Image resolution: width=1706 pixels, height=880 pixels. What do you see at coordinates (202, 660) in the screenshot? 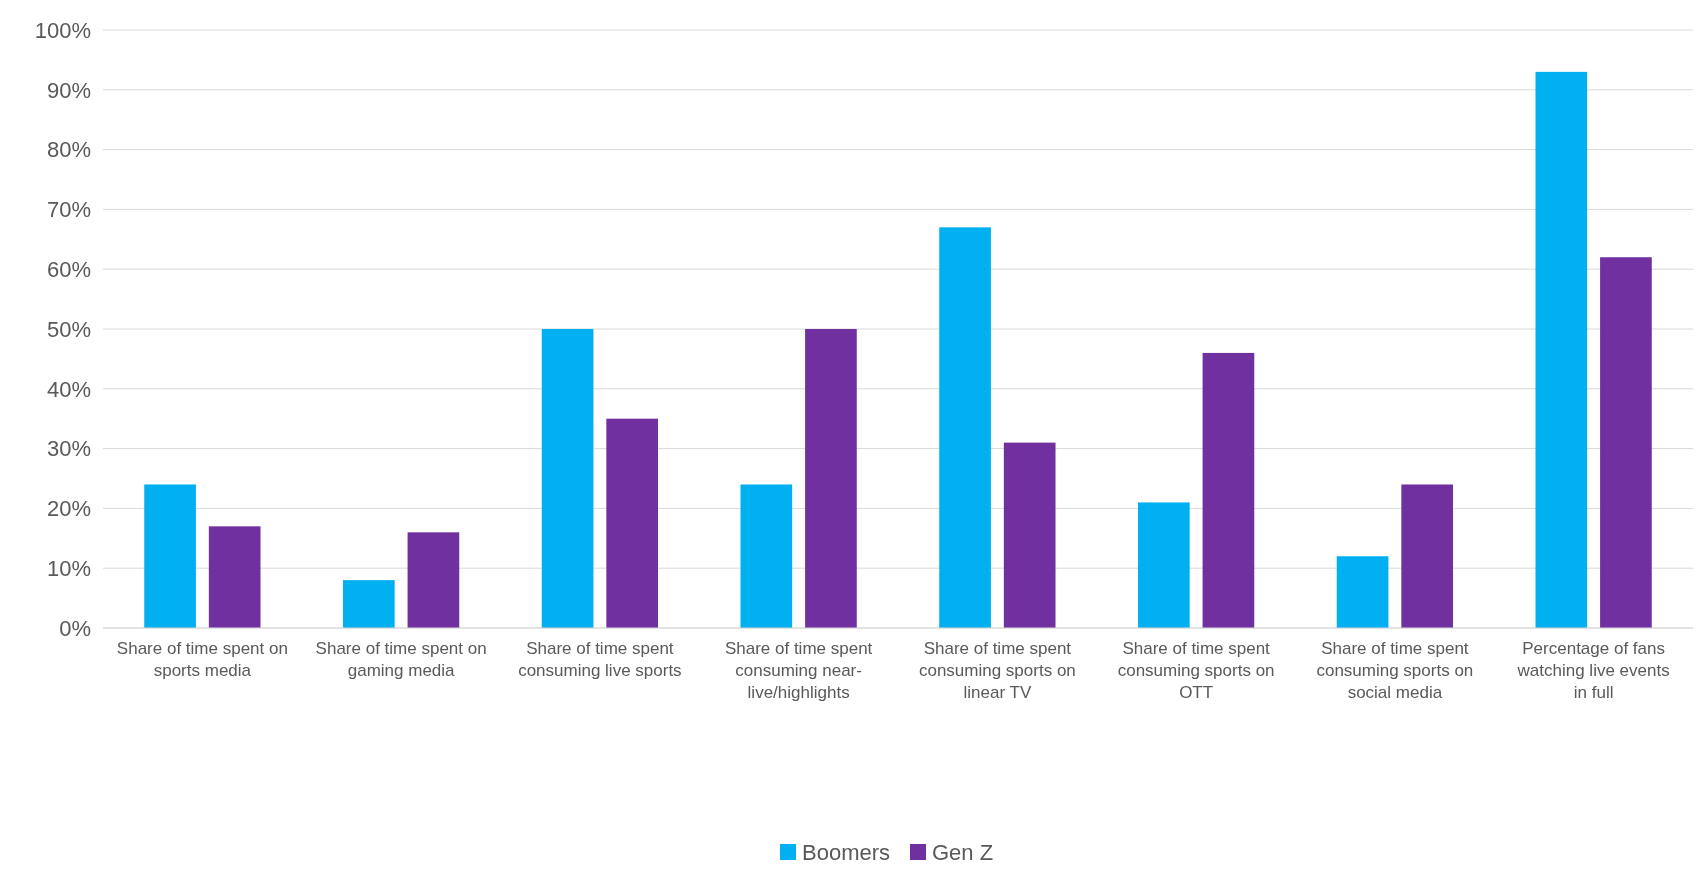
I see `x-tick-label: Share of time spent on sports media` at bounding box center [202, 660].